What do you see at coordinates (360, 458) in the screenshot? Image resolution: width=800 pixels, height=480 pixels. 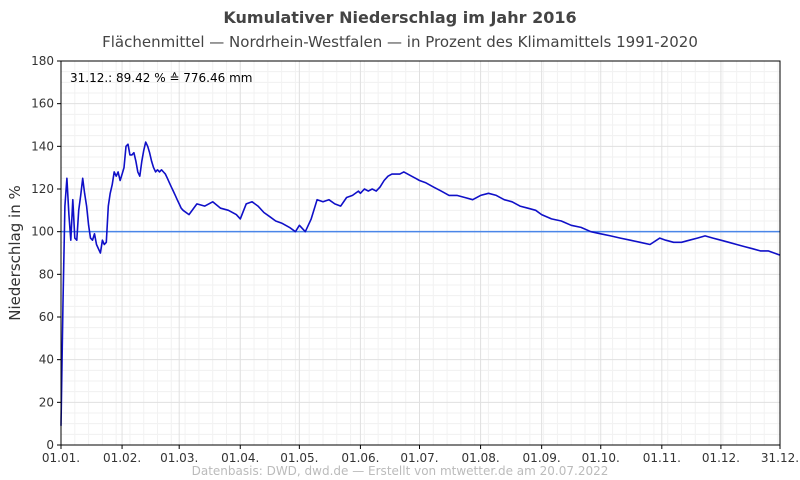 I see `x-tick-label: 01.06.` at bounding box center [360, 458].